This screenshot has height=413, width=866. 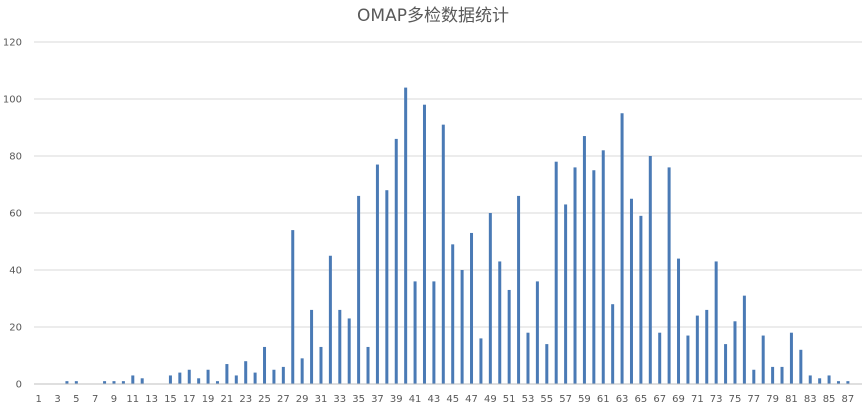 What do you see at coordinates (57, 399) in the screenshot?
I see `x-tick-label: 3` at bounding box center [57, 399].